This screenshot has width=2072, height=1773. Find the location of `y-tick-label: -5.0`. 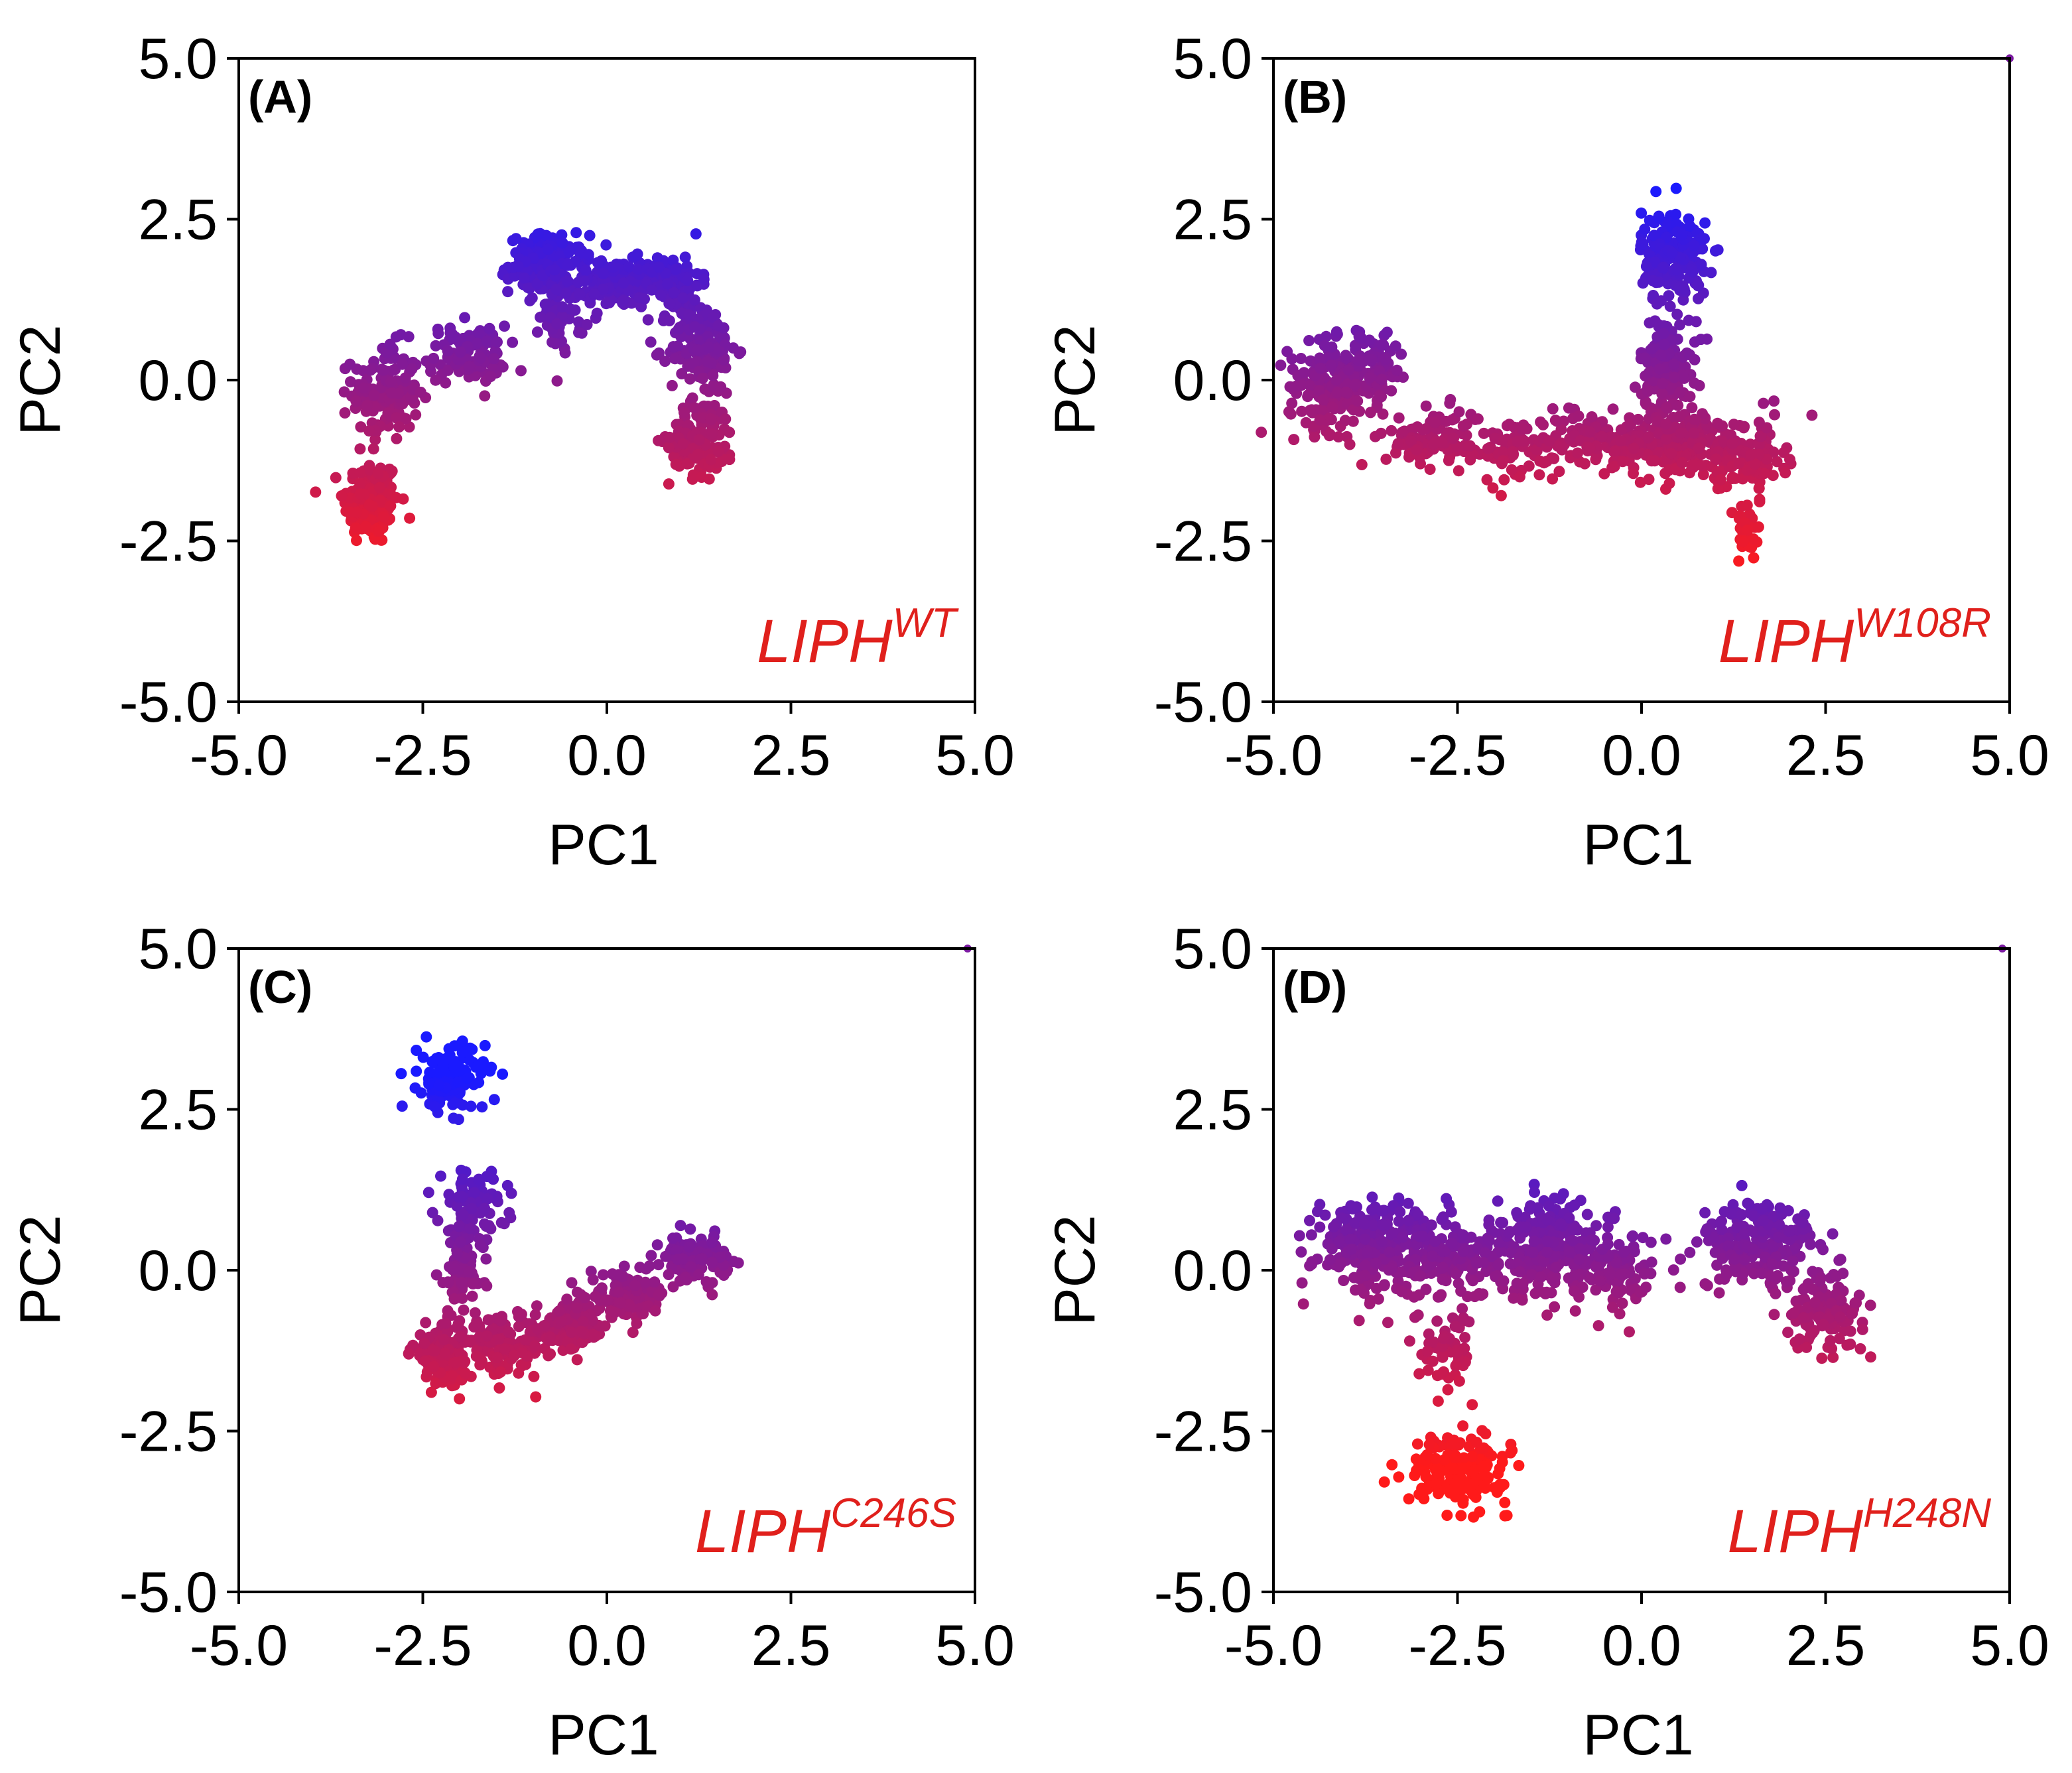

y-tick-label: -5.0 is located at coordinates (168, 702).